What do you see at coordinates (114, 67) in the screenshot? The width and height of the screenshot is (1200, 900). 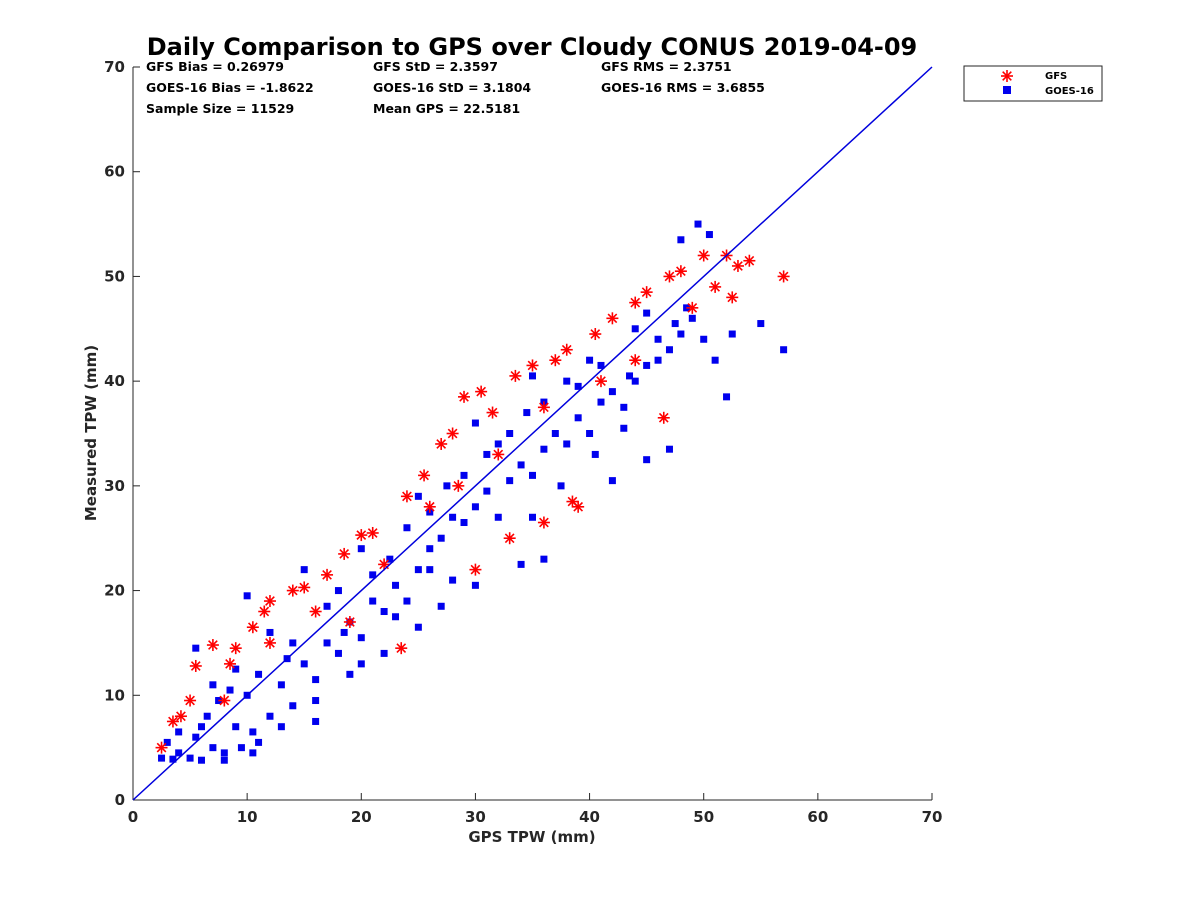 I see `y-tick-label: 70` at bounding box center [114, 67].